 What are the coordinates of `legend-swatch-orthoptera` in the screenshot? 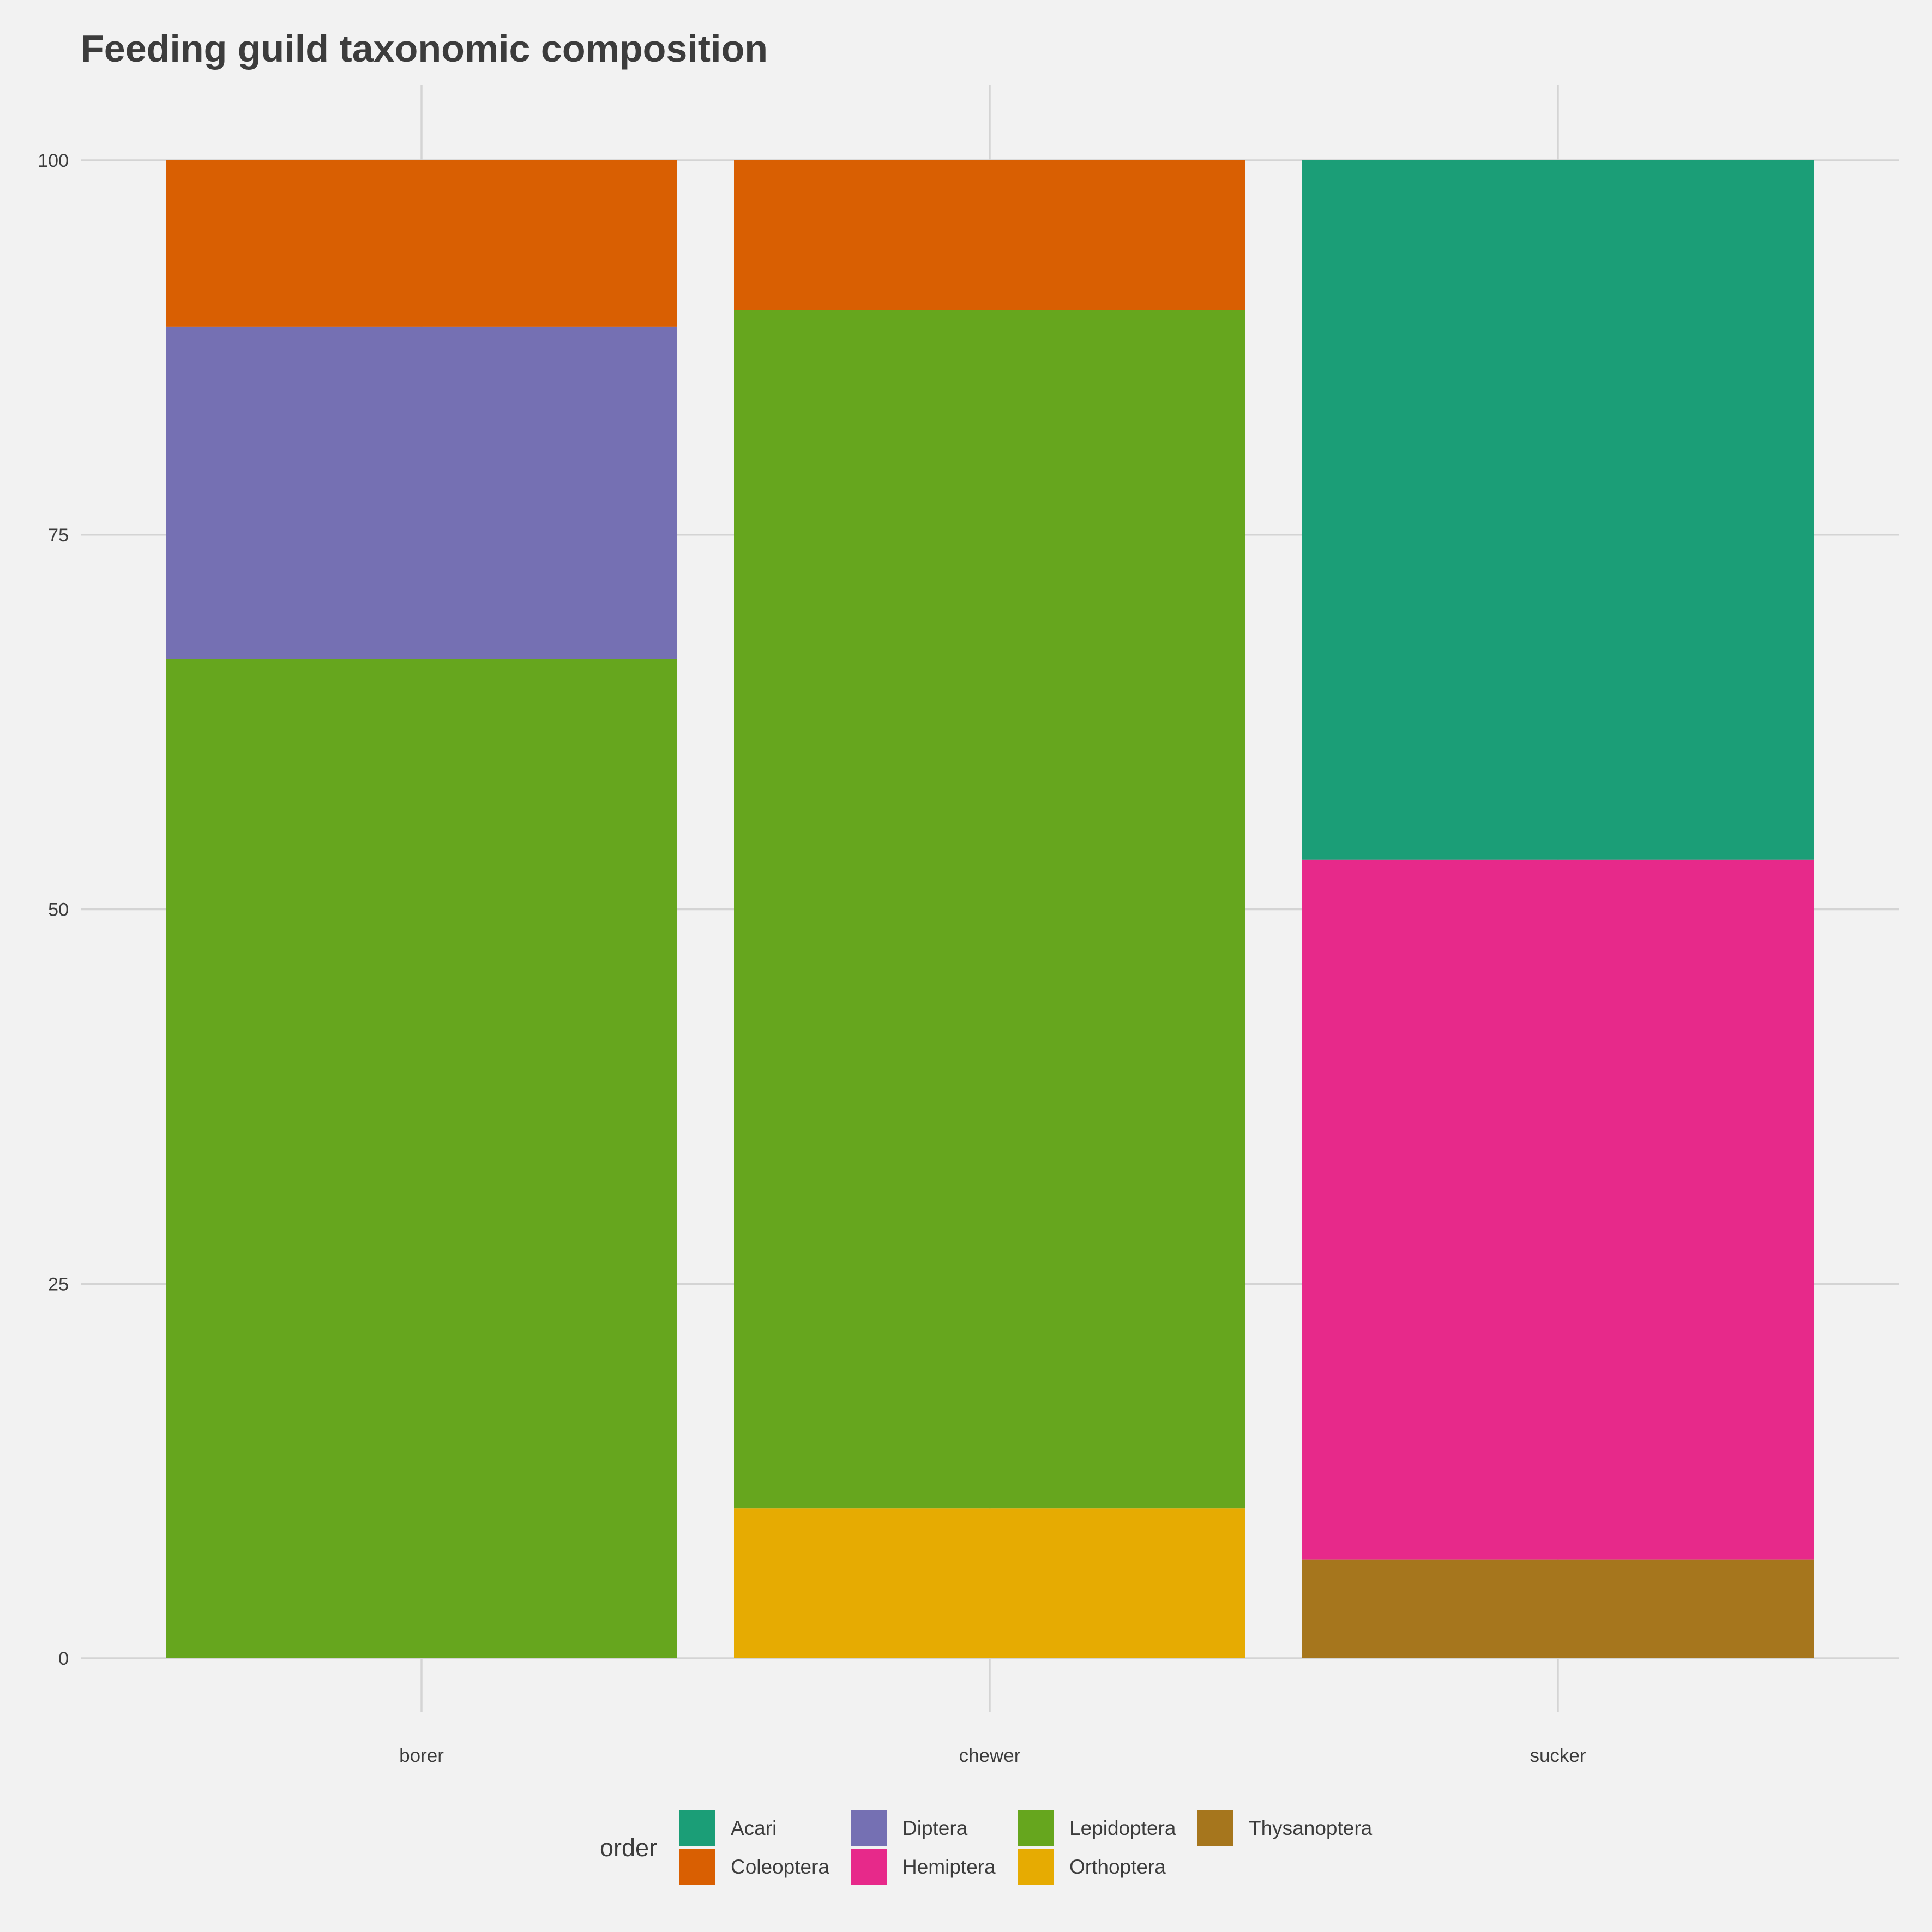 It's located at (1036, 1867).